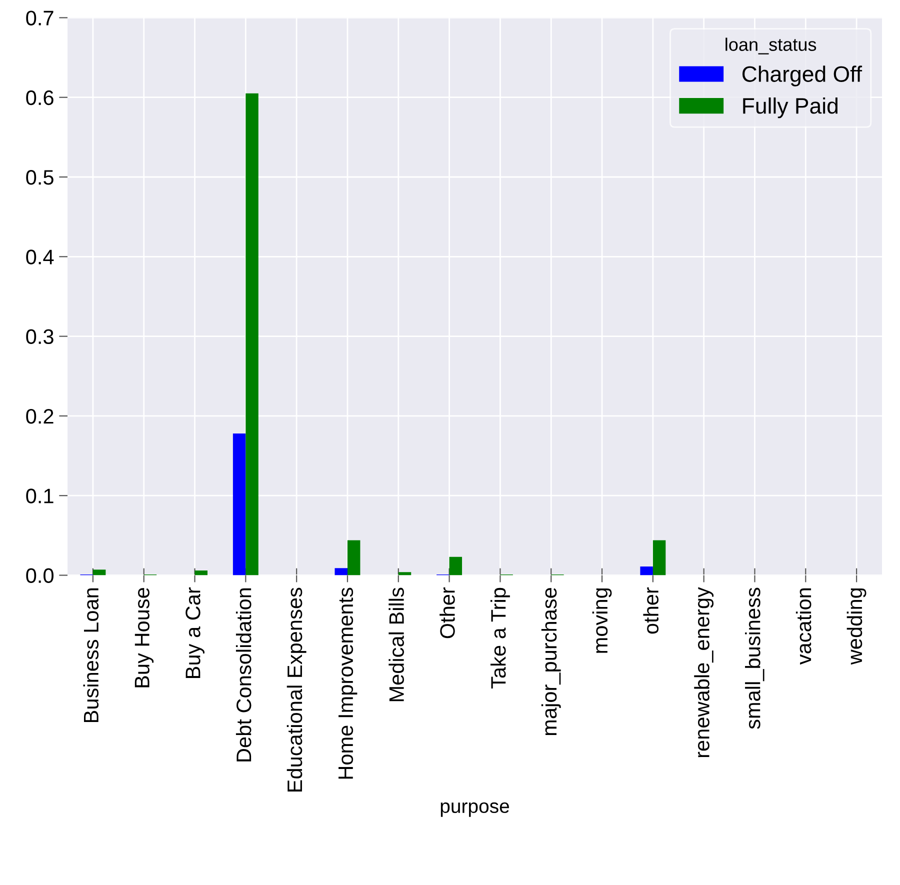 Image resolution: width=900 pixels, height=885 pixels. I want to click on x-tick-label: Other, so click(447, 612).